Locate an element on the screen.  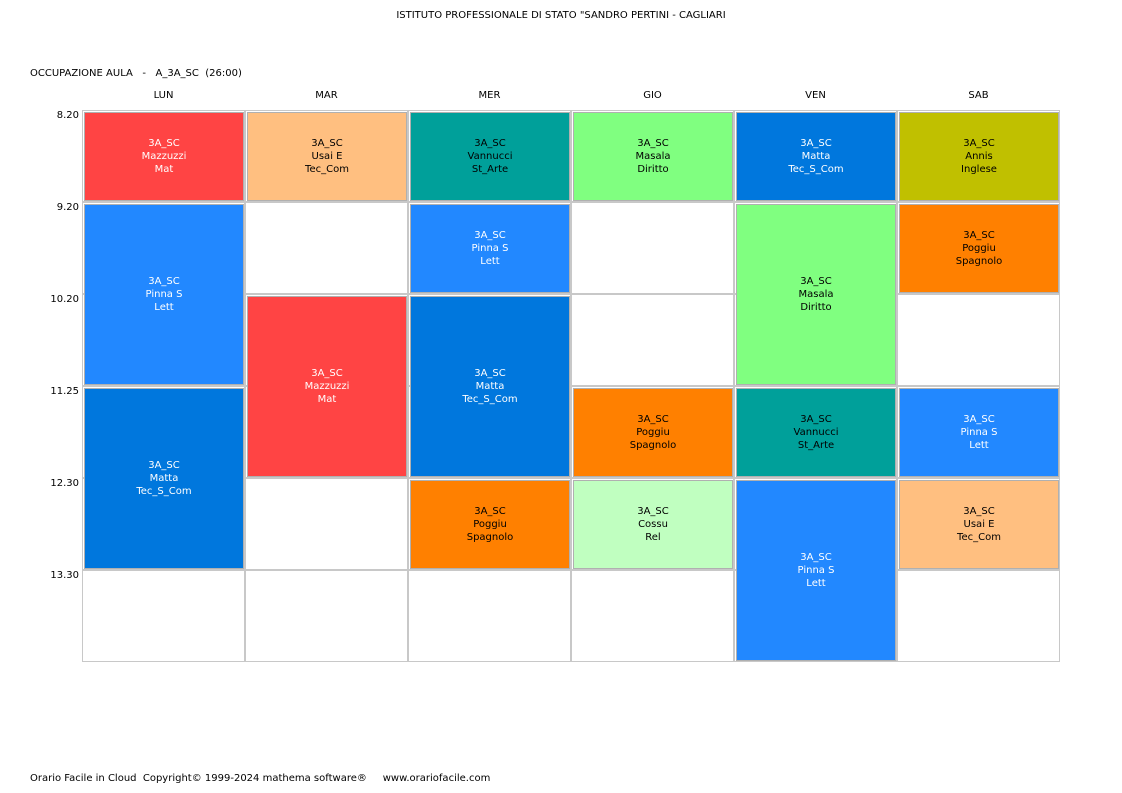
lesson-subject: Rel is located at coordinates (653, 537).